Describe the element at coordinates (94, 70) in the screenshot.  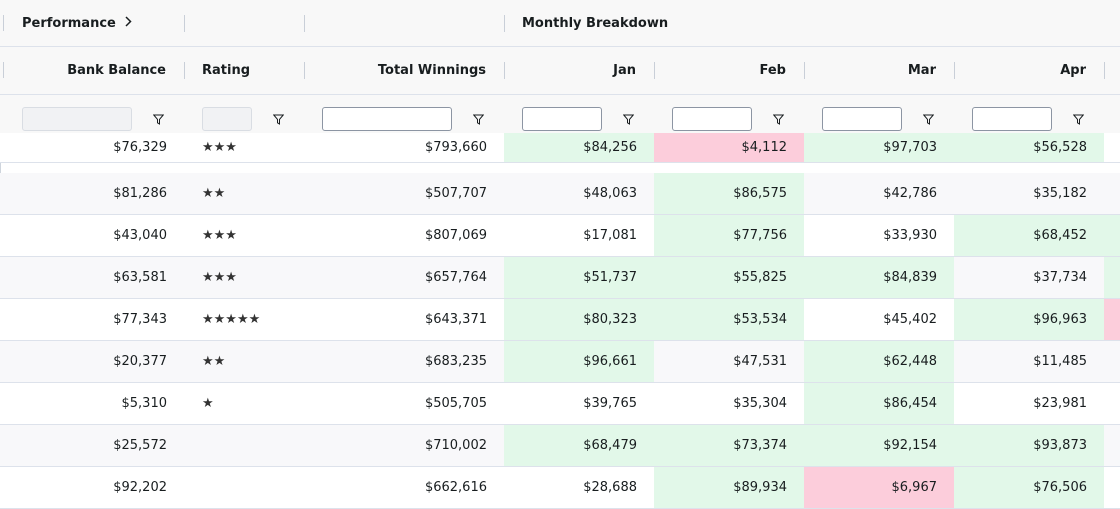
I see `column-header-bank-balance: Bank Balance` at that location.